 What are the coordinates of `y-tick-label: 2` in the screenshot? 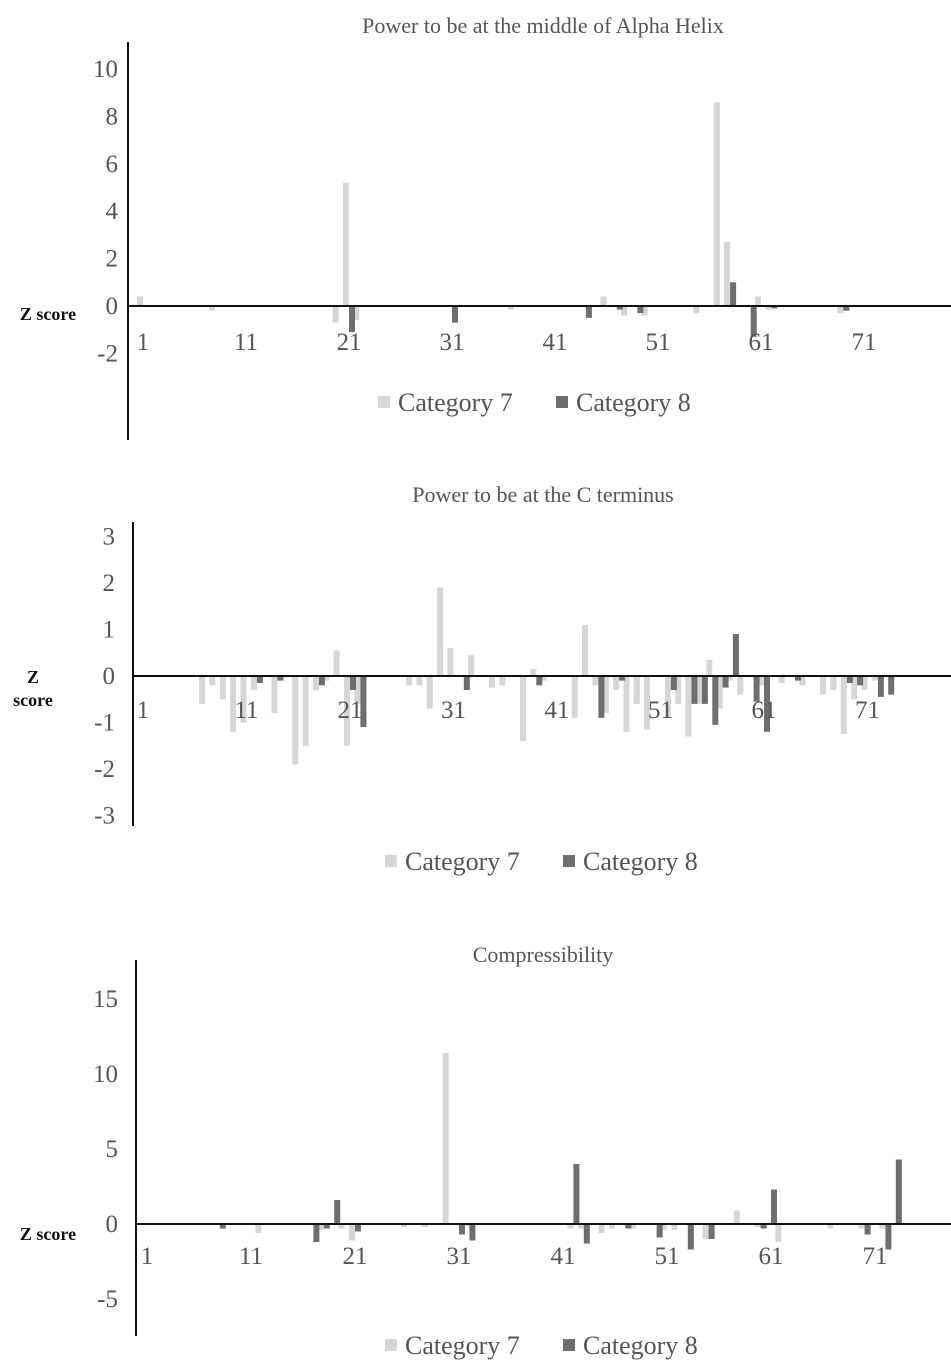 It's located at (112, 259).